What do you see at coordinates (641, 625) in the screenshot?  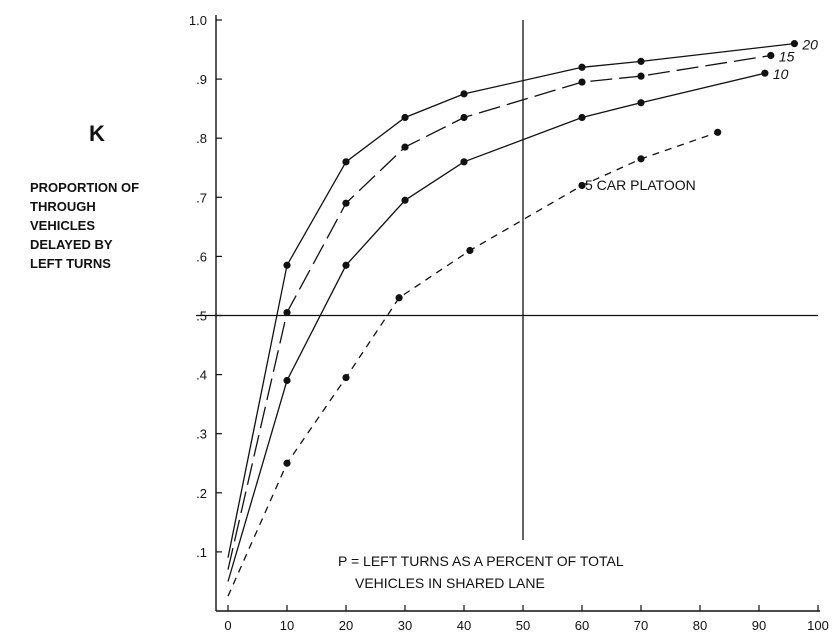 I see `x-tick-label: 70` at bounding box center [641, 625].